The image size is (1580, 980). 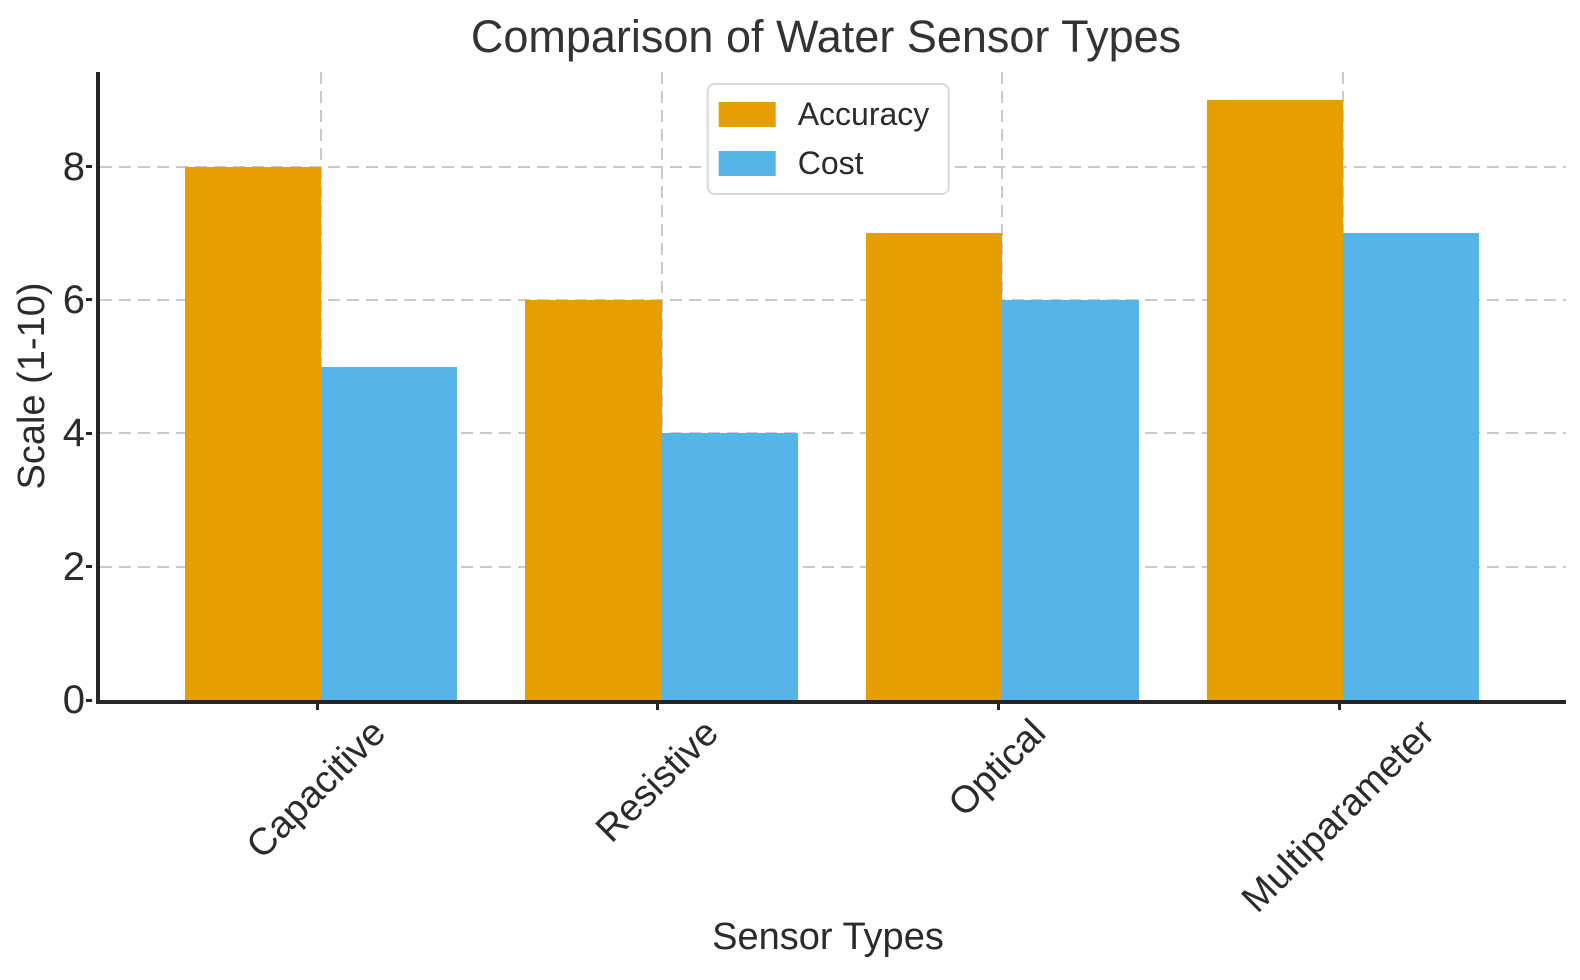 What do you see at coordinates (1411, 466) in the screenshot?
I see `bar-cost-multiparameter` at bounding box center [1411, 466].